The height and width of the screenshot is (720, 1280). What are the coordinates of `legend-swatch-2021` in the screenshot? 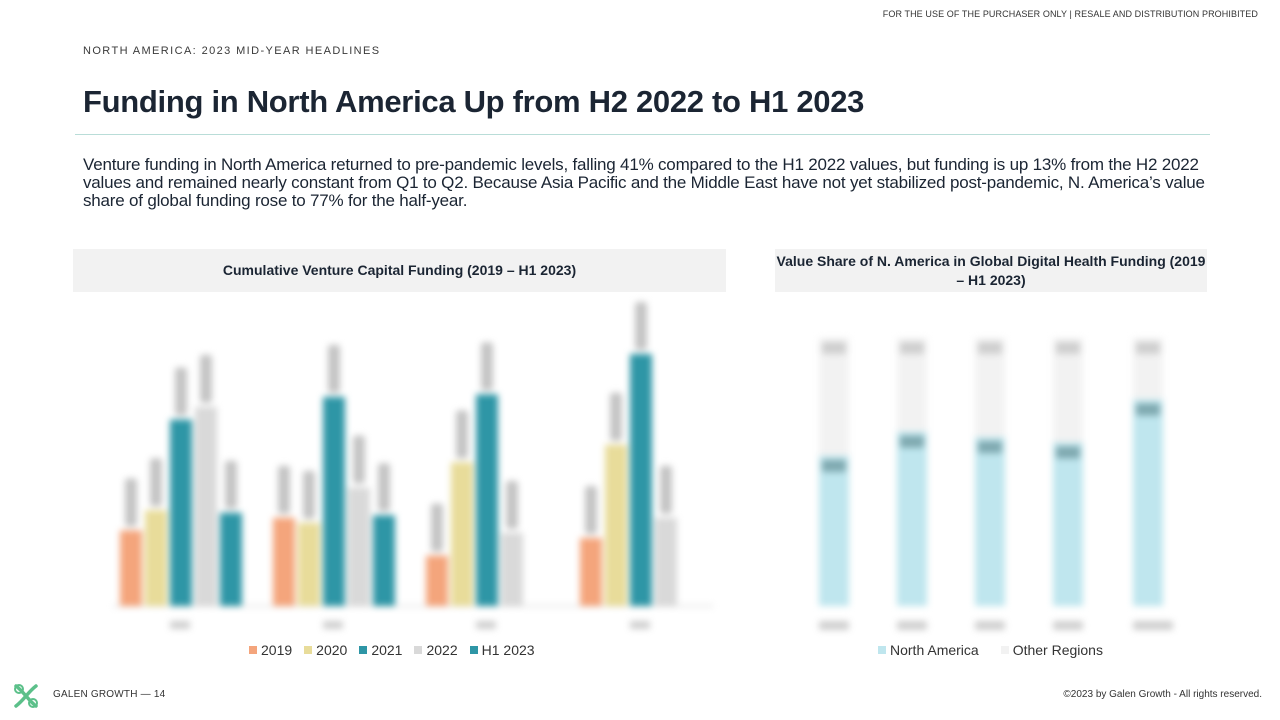 It's located at (363, 650).